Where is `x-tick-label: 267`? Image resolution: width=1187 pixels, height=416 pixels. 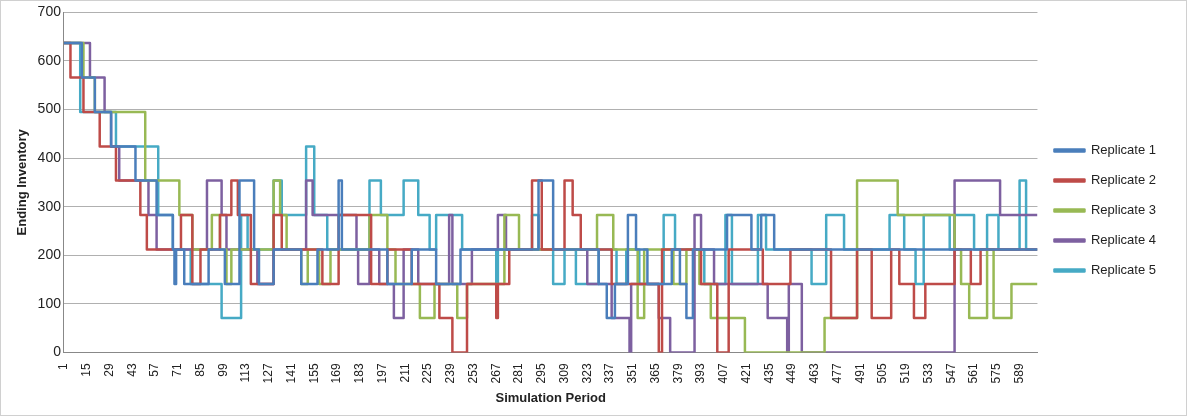
x-tick-label: 267 is located at coordinates (495, 373).